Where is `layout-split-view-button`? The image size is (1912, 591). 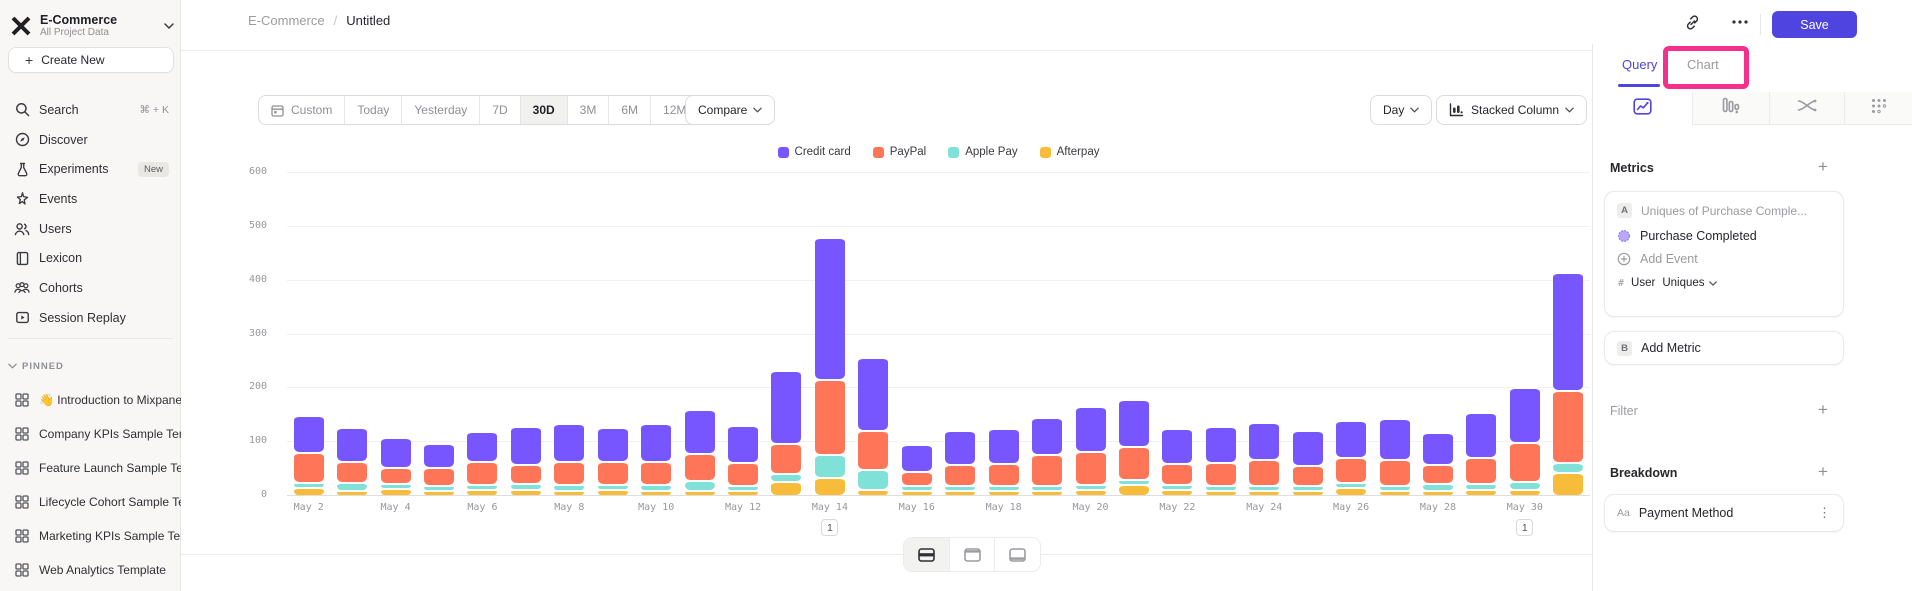 layout-split-view-button is located at coordinates (926, 554).